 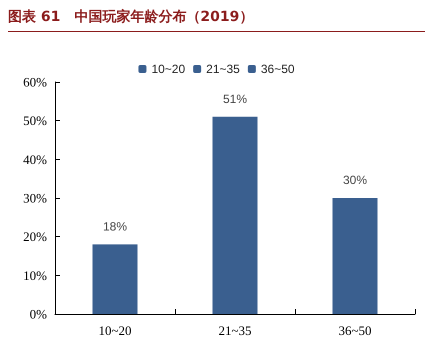 I want to click on y-tick-label: 20%, so click(x=35, y=236).